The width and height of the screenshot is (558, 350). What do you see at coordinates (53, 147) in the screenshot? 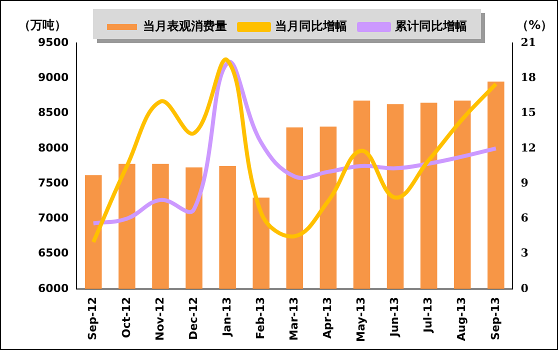
I see `y-tick-label: 8000` at bounding box center [53, 147].